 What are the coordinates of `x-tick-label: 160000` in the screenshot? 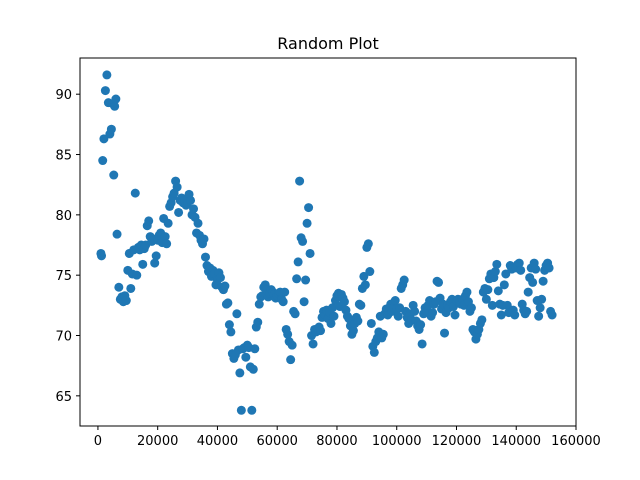 It's located at (576, 441).